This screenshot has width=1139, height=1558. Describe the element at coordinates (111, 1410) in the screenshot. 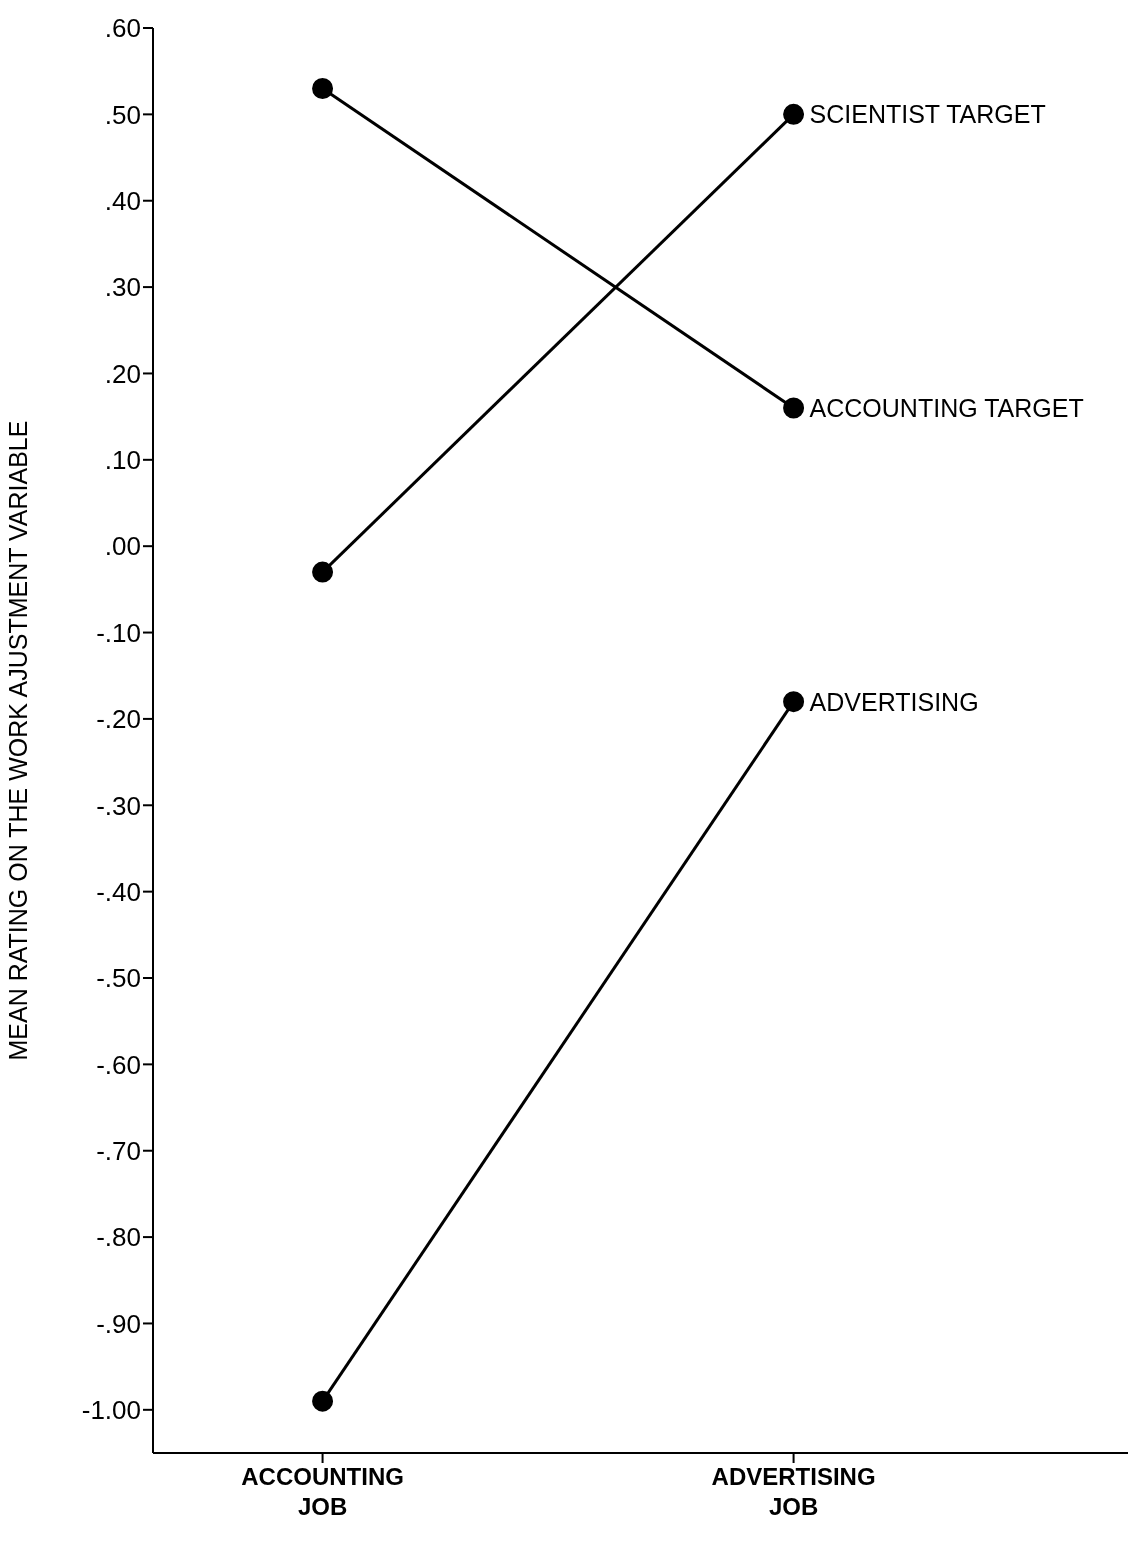

I see `y-tick-label: -1.00` at that location.